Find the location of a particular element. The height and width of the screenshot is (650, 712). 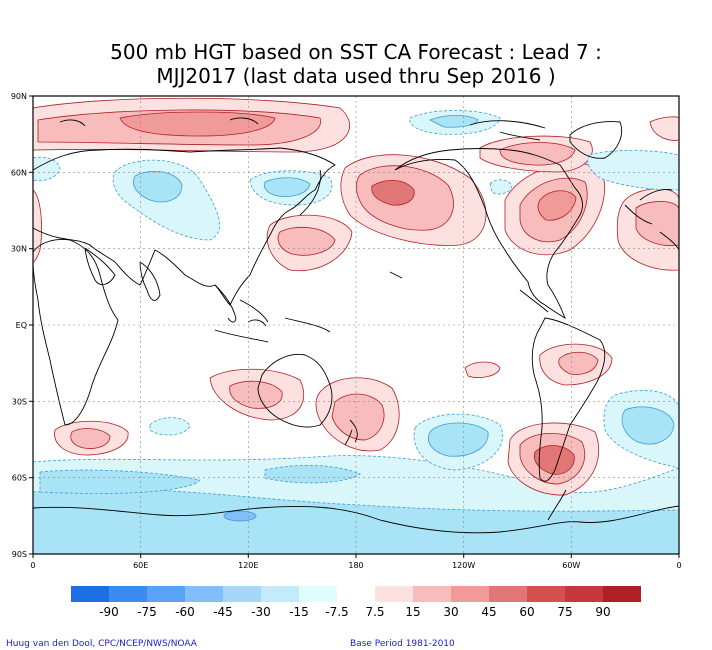

colorbar-label: 90 is located at coordinates (602, 612).